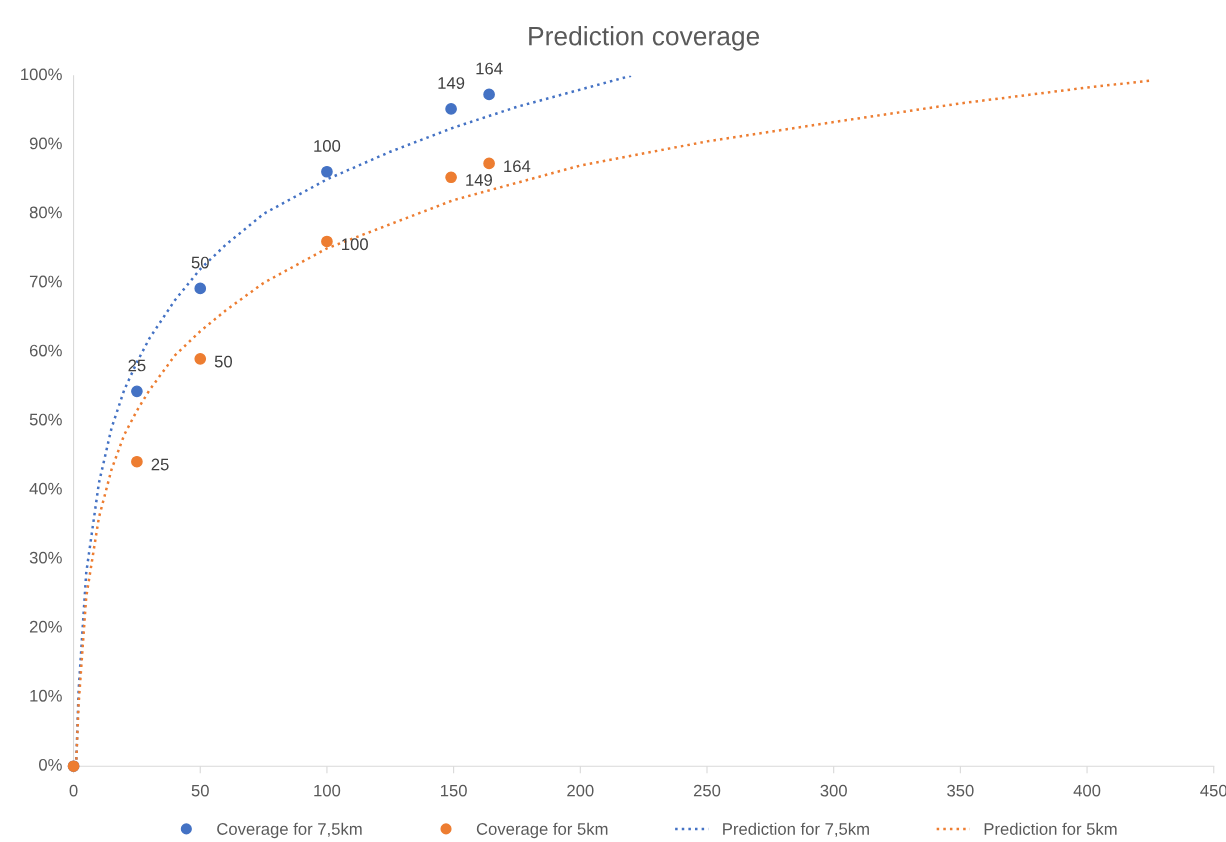 Image resolution: width=1226 pixels, height=842 pixels. What do you see at coordinates (796, 829) in the screenshot?
I see `legend-label: Prediction for 7,5km` at bounding box center [796, 829].